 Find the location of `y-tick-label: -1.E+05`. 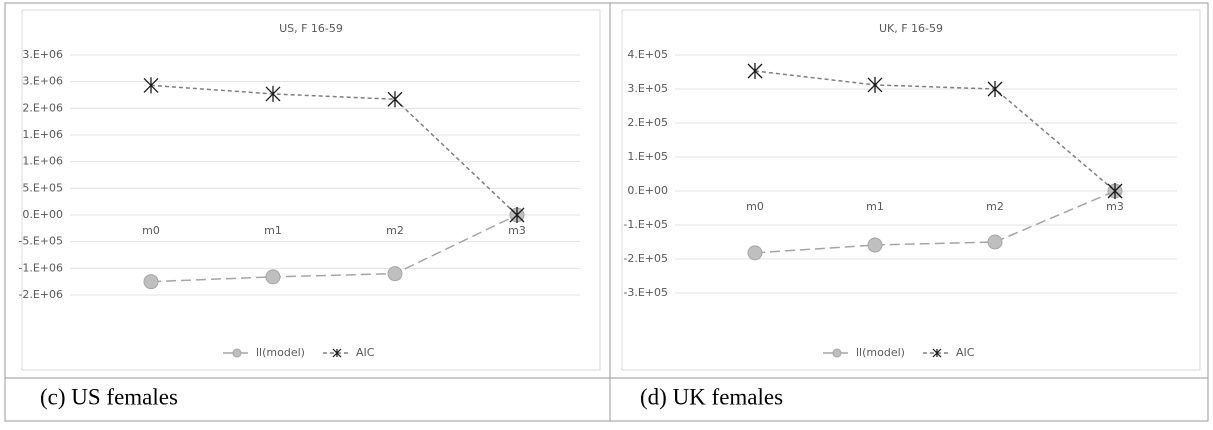

y-tick-label: -1.E+05 is located at coordinates (645, 224).